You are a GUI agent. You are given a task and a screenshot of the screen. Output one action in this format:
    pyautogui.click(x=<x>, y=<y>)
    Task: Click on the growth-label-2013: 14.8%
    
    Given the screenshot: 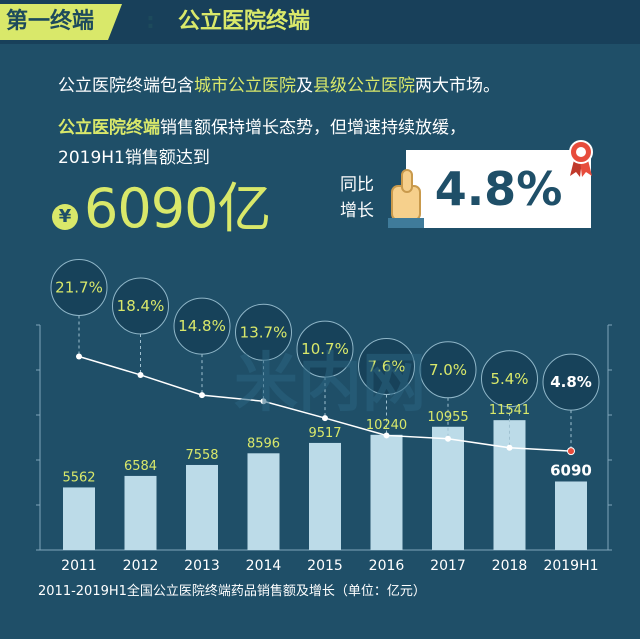 What is the action you would take?
    pyautogui.click(x=202, y=326)
    